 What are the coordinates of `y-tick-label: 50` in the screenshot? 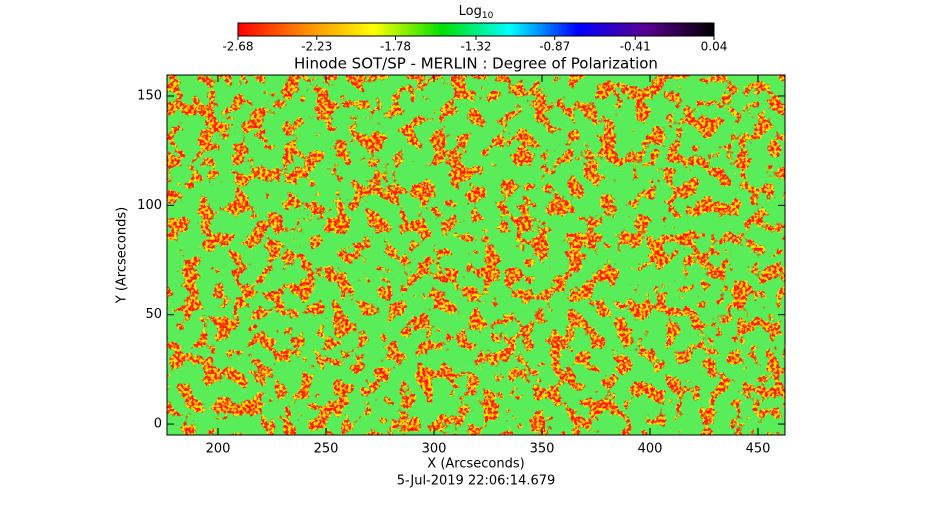 It's located at (153, 314).